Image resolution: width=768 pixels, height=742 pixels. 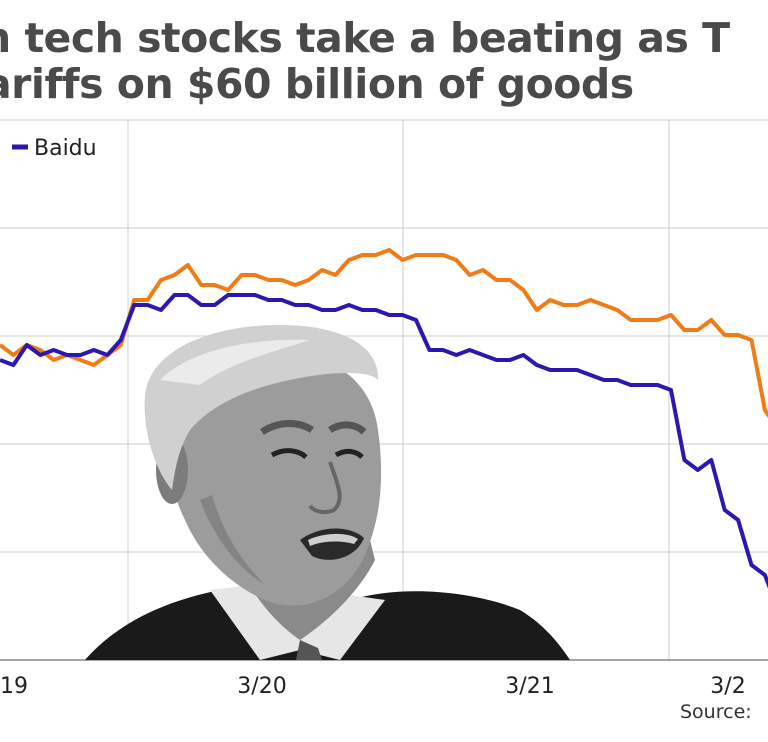 I want to click on photo-eye-right, so click(x=349, y=453).